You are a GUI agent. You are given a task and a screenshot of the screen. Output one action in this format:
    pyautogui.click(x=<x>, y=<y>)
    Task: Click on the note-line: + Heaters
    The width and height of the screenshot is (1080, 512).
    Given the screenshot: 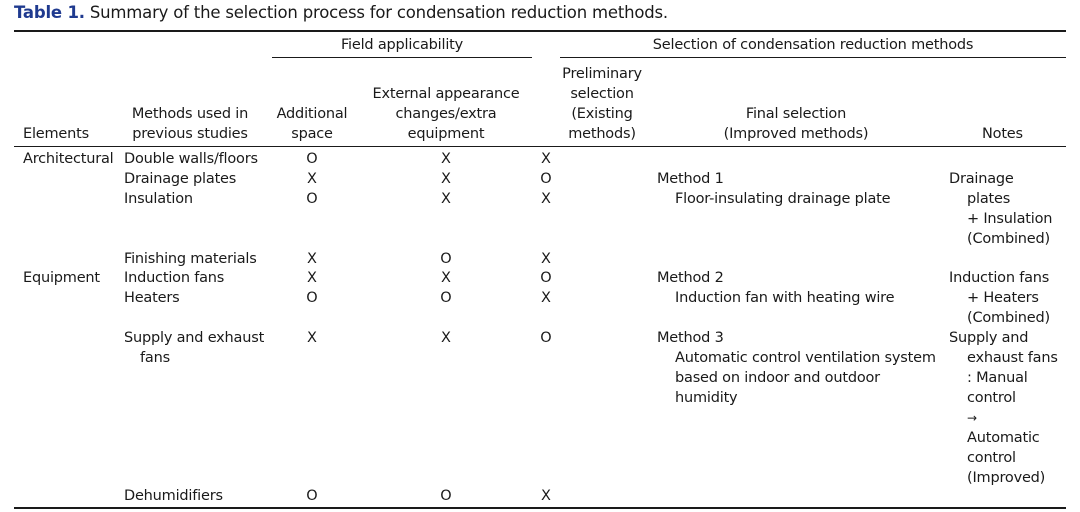 What is the action you would take?
    pyautogui.click(x=1003, y=298)
    